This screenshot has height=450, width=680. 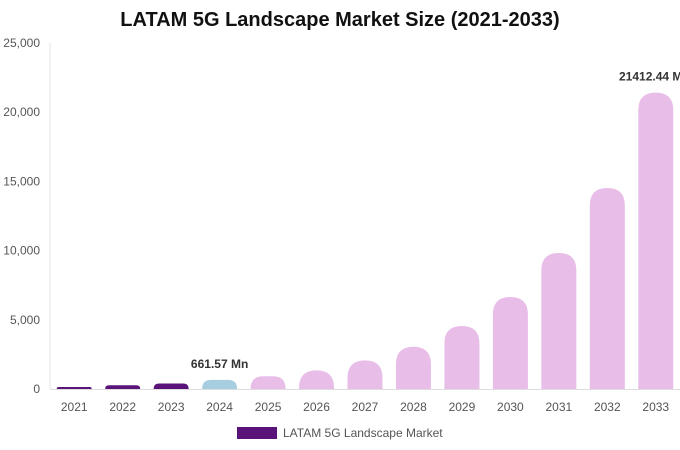 I want to click on x-tick-label: 2031, so click(x=558, y=407).